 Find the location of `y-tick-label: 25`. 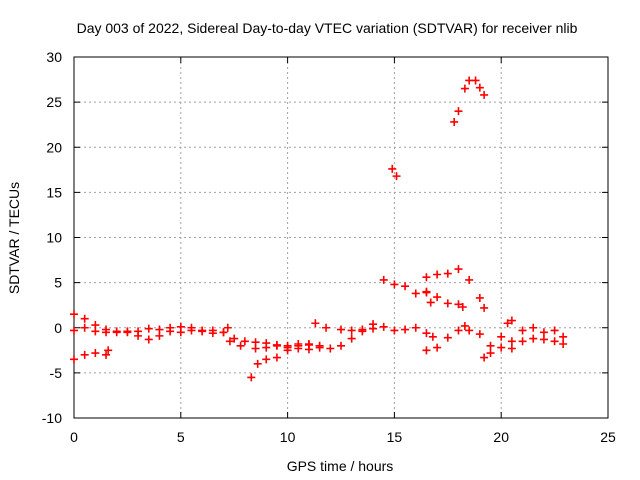

y-tick-label: 25 is located at coordinates (54, 102).